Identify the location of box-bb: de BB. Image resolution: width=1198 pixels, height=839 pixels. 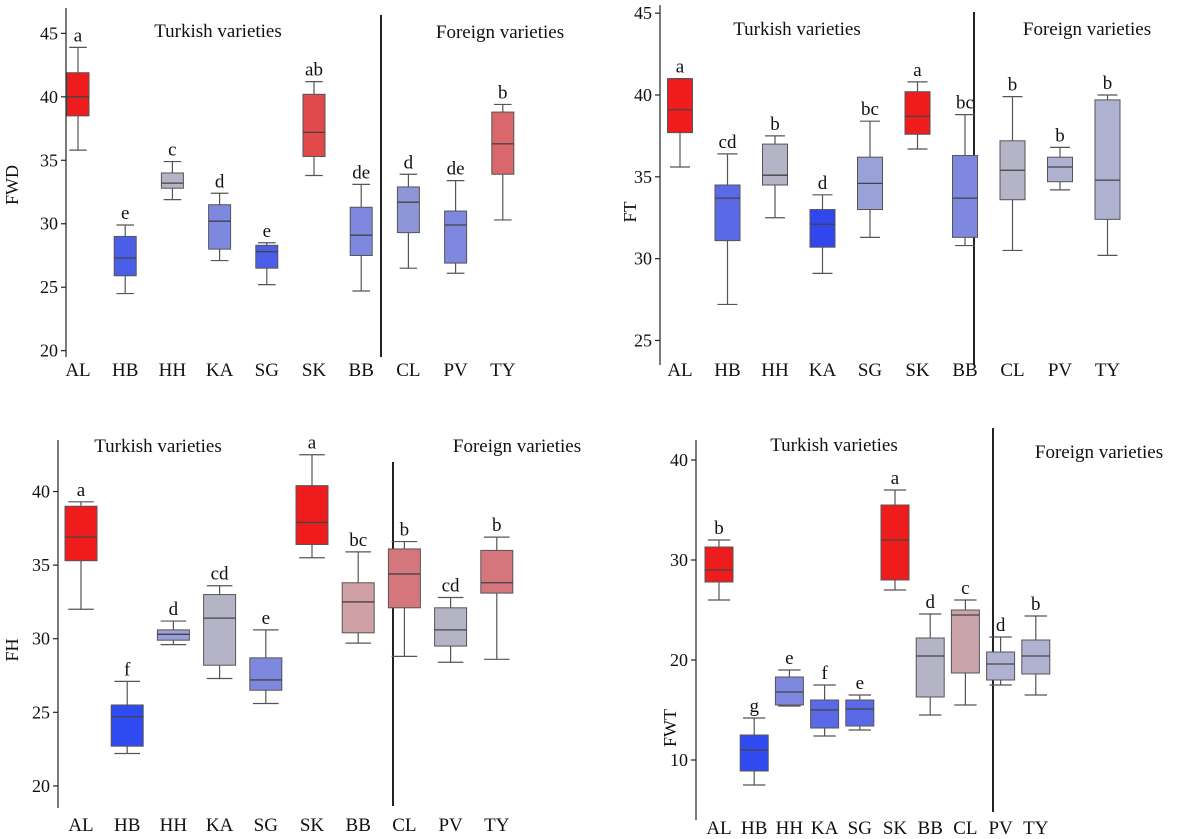
(361, 271).